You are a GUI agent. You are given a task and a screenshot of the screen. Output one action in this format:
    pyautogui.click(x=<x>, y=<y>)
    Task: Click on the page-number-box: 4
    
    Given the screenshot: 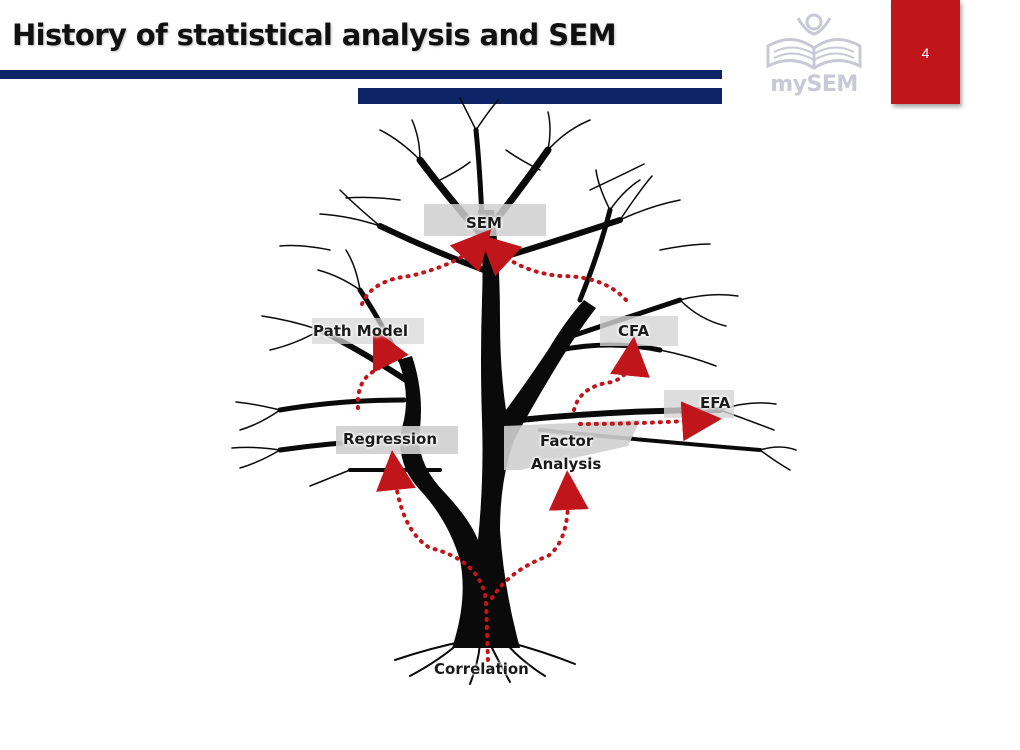 What is the action you would take?
    pyautogui.click(x=925, y=52)
    